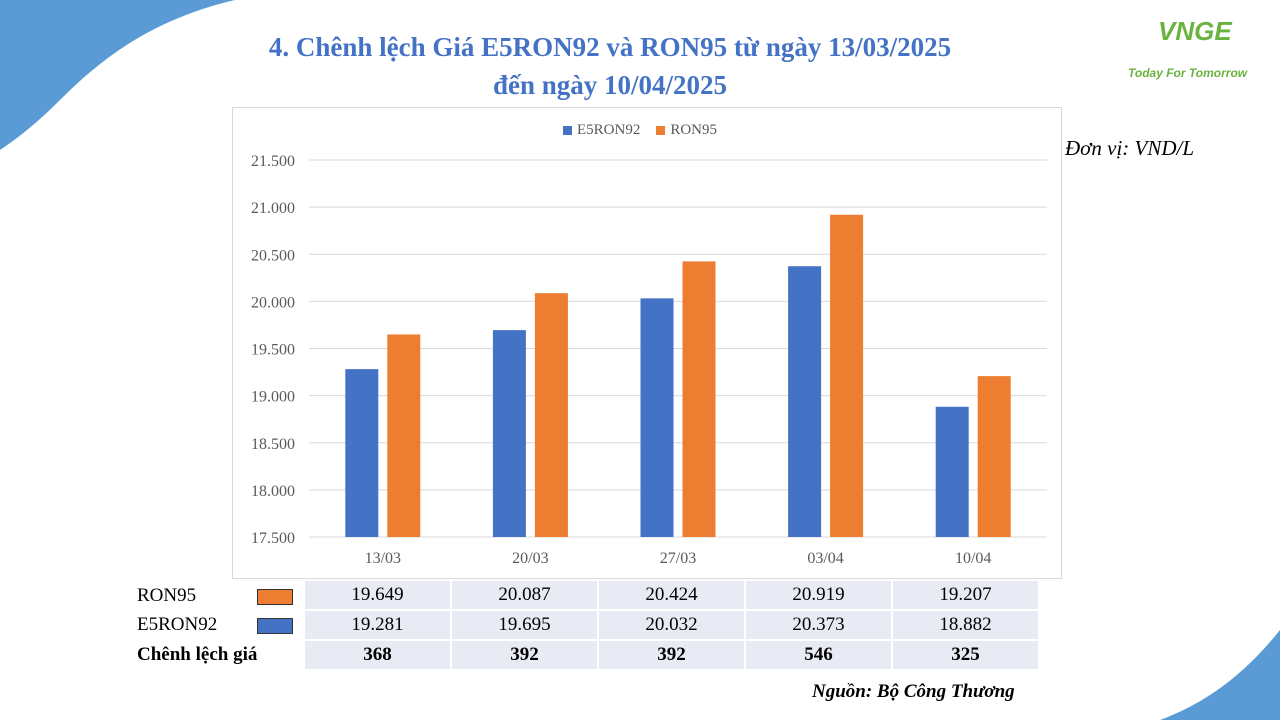  I want to click on legend-swatch-ron95, so click(661, 130).